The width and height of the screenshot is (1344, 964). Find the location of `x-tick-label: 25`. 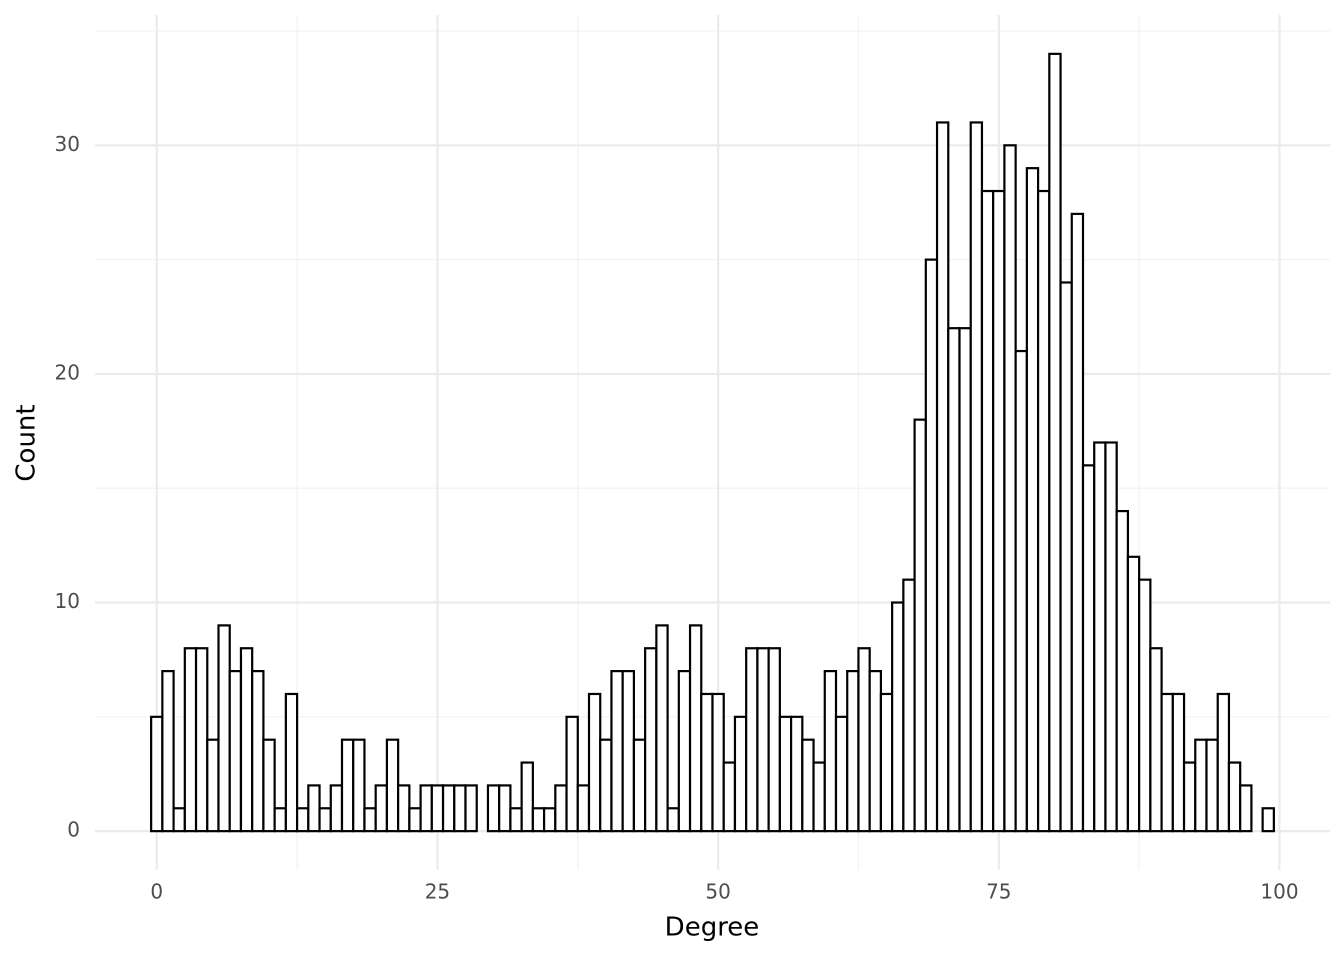

x-tick-label: 25 is located at coordinates (437, 892).